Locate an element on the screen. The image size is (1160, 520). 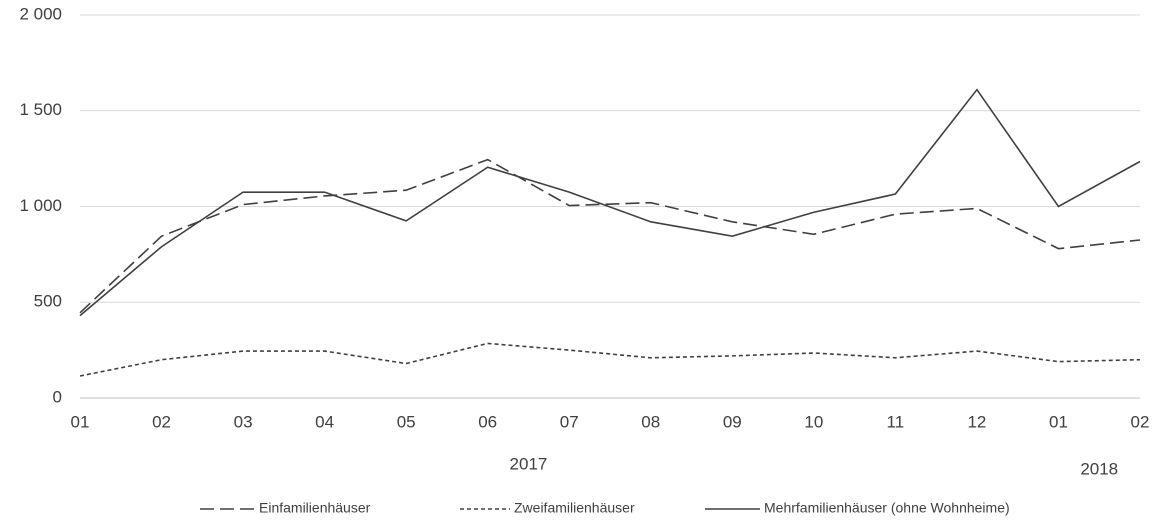
year-label: 2018 is located at coordinates (1099, 468).